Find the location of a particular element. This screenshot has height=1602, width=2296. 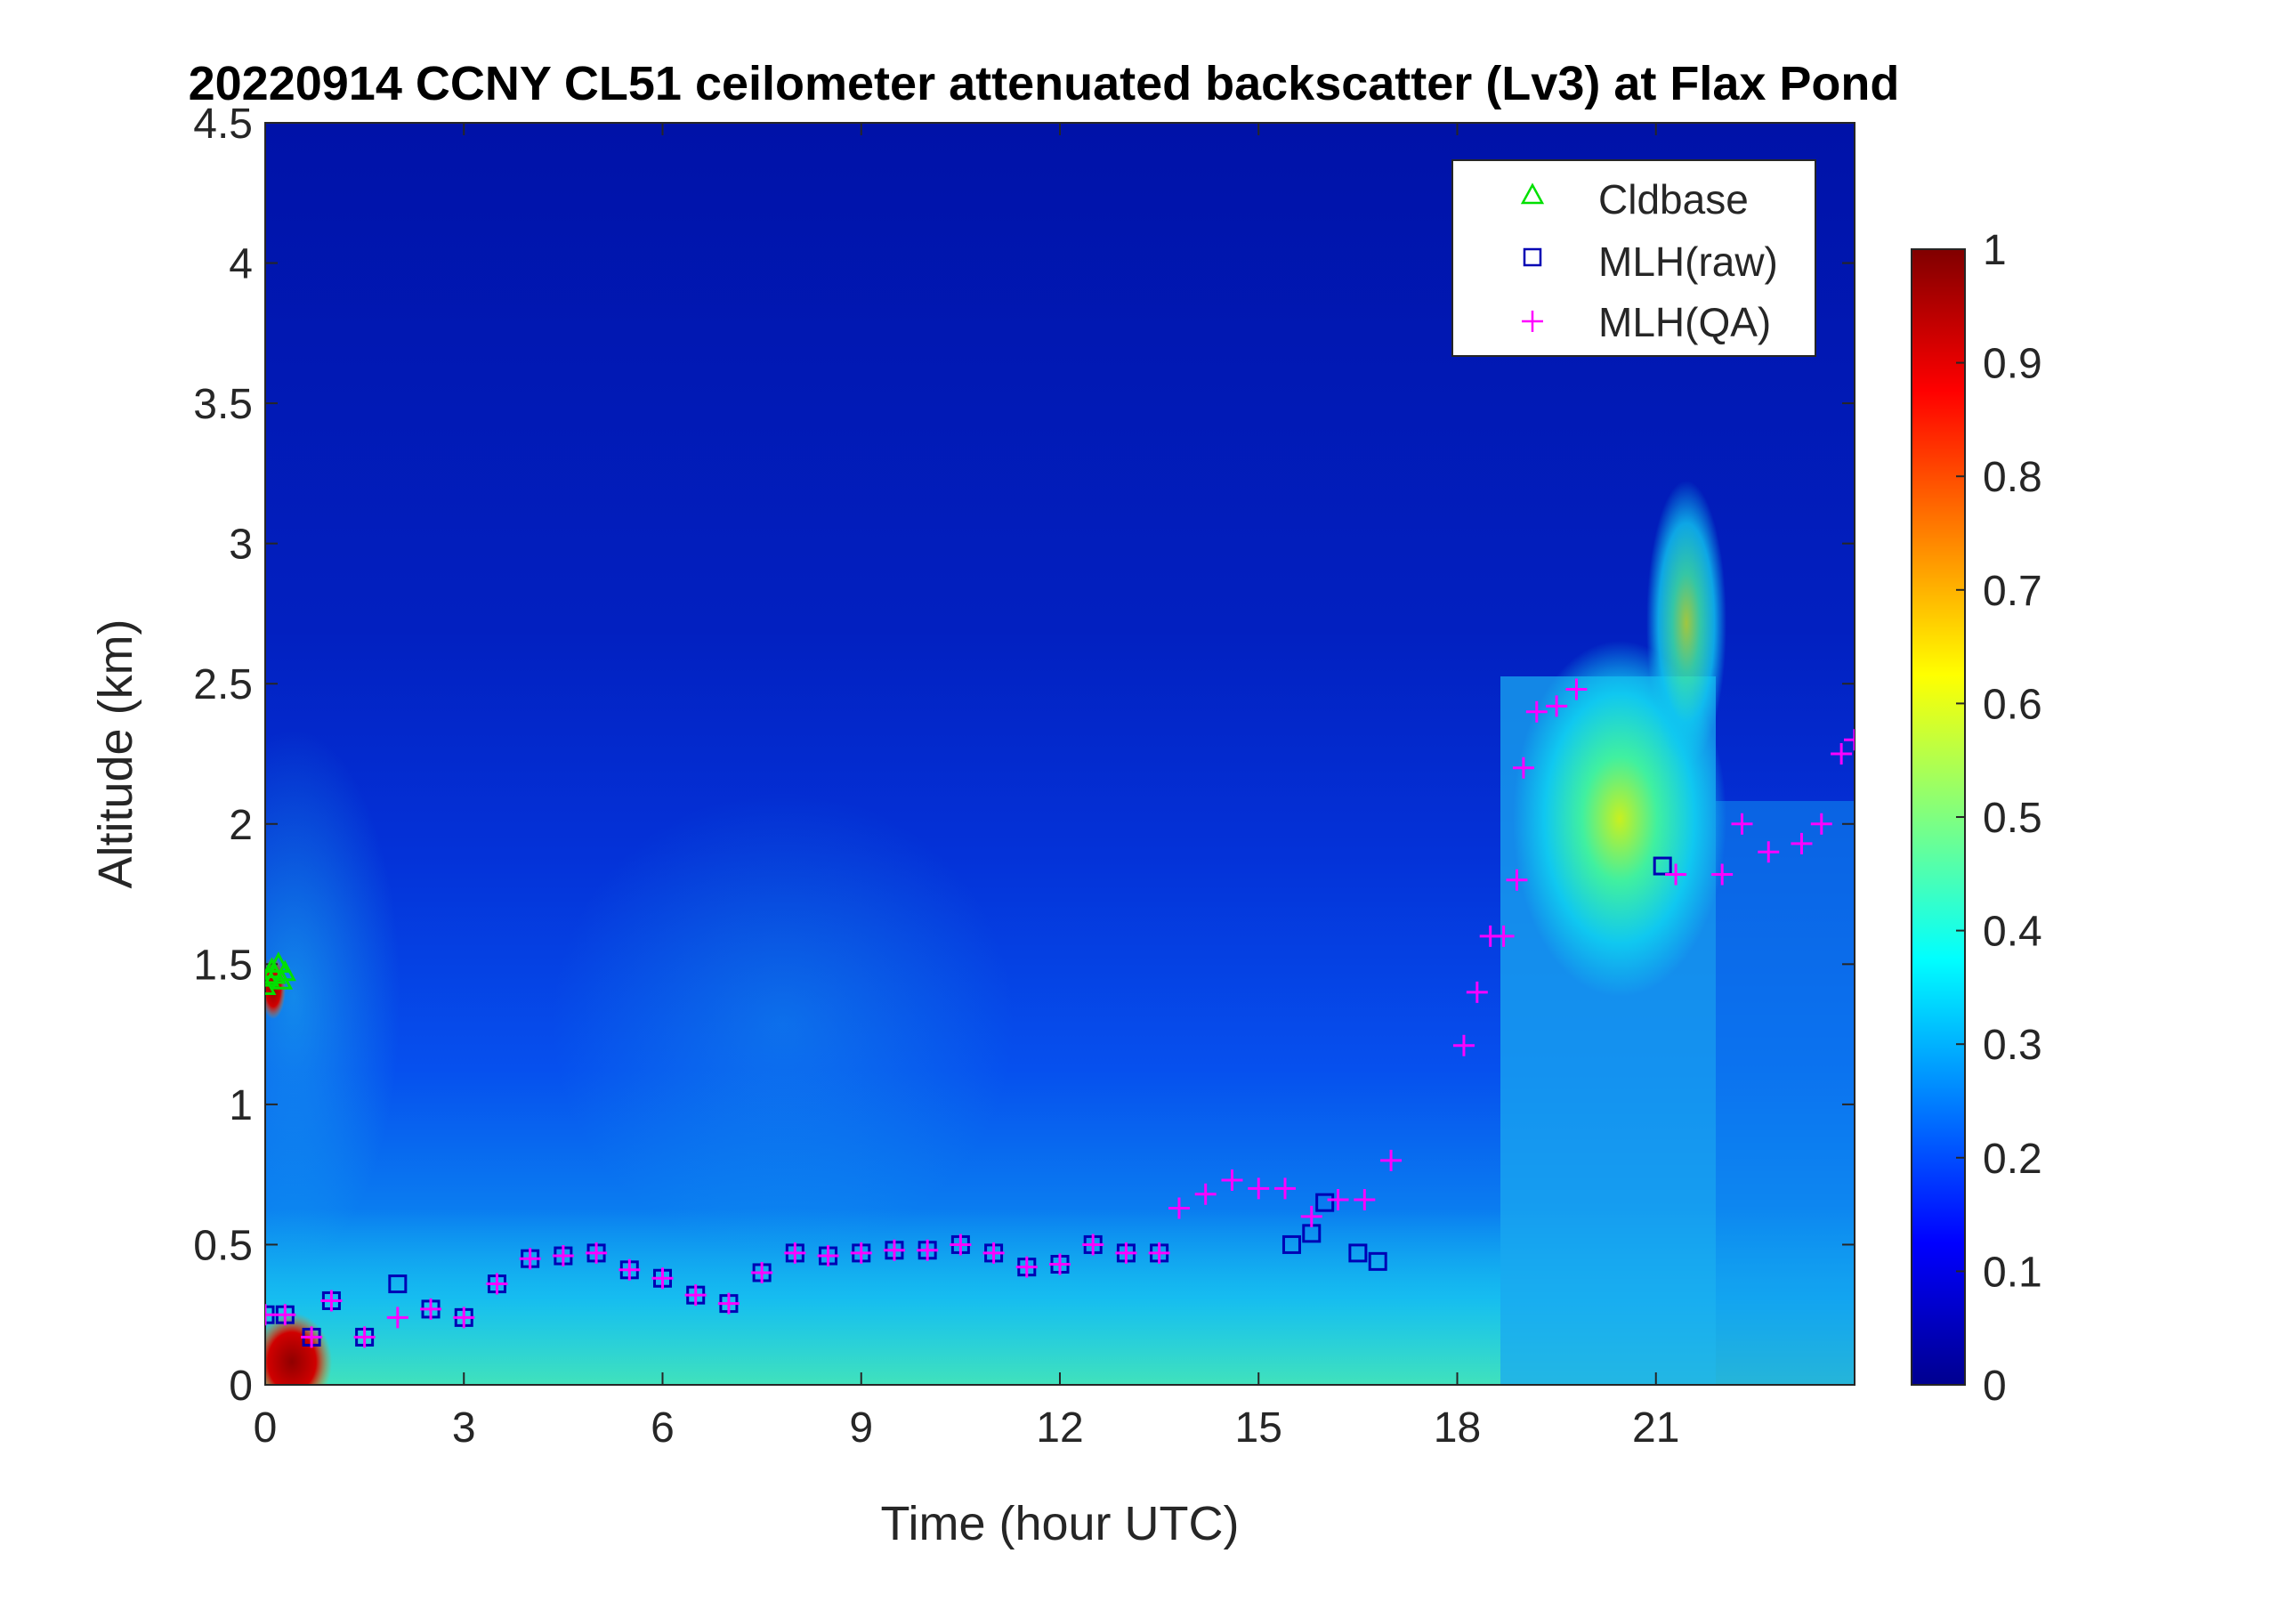

y-tick-label: 0 is located at coordinates (241, 1386).